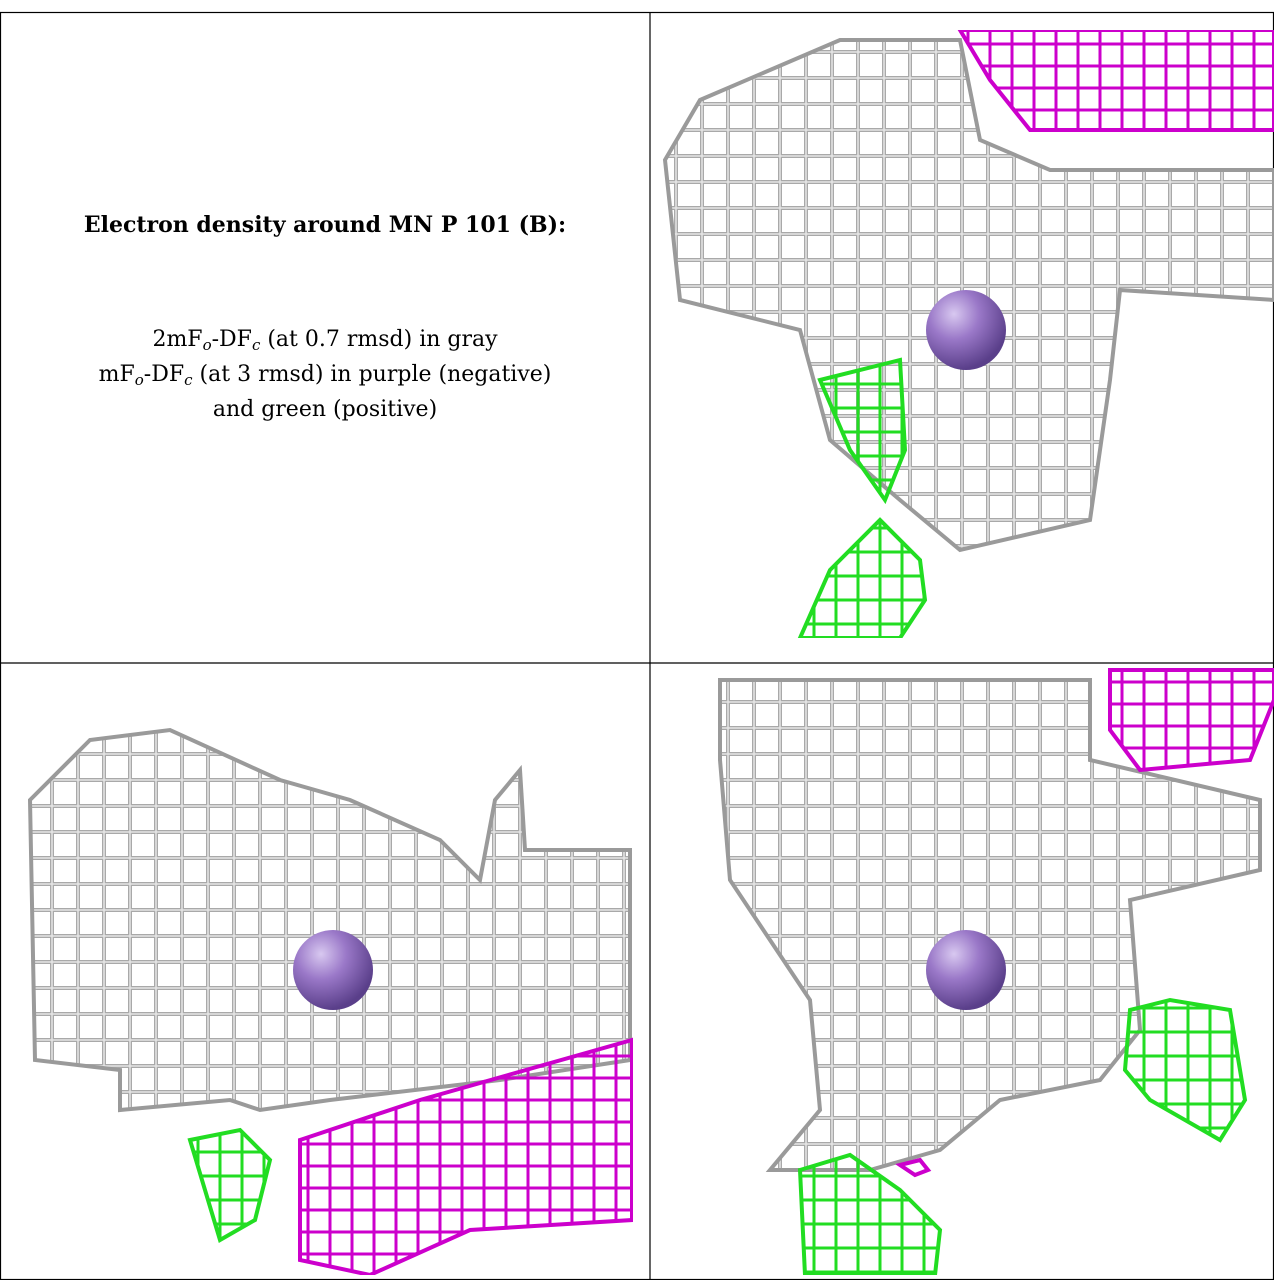  Describe the element at coordinates (177, 339) in the screenshot. I see `text: 2mF` at that location.